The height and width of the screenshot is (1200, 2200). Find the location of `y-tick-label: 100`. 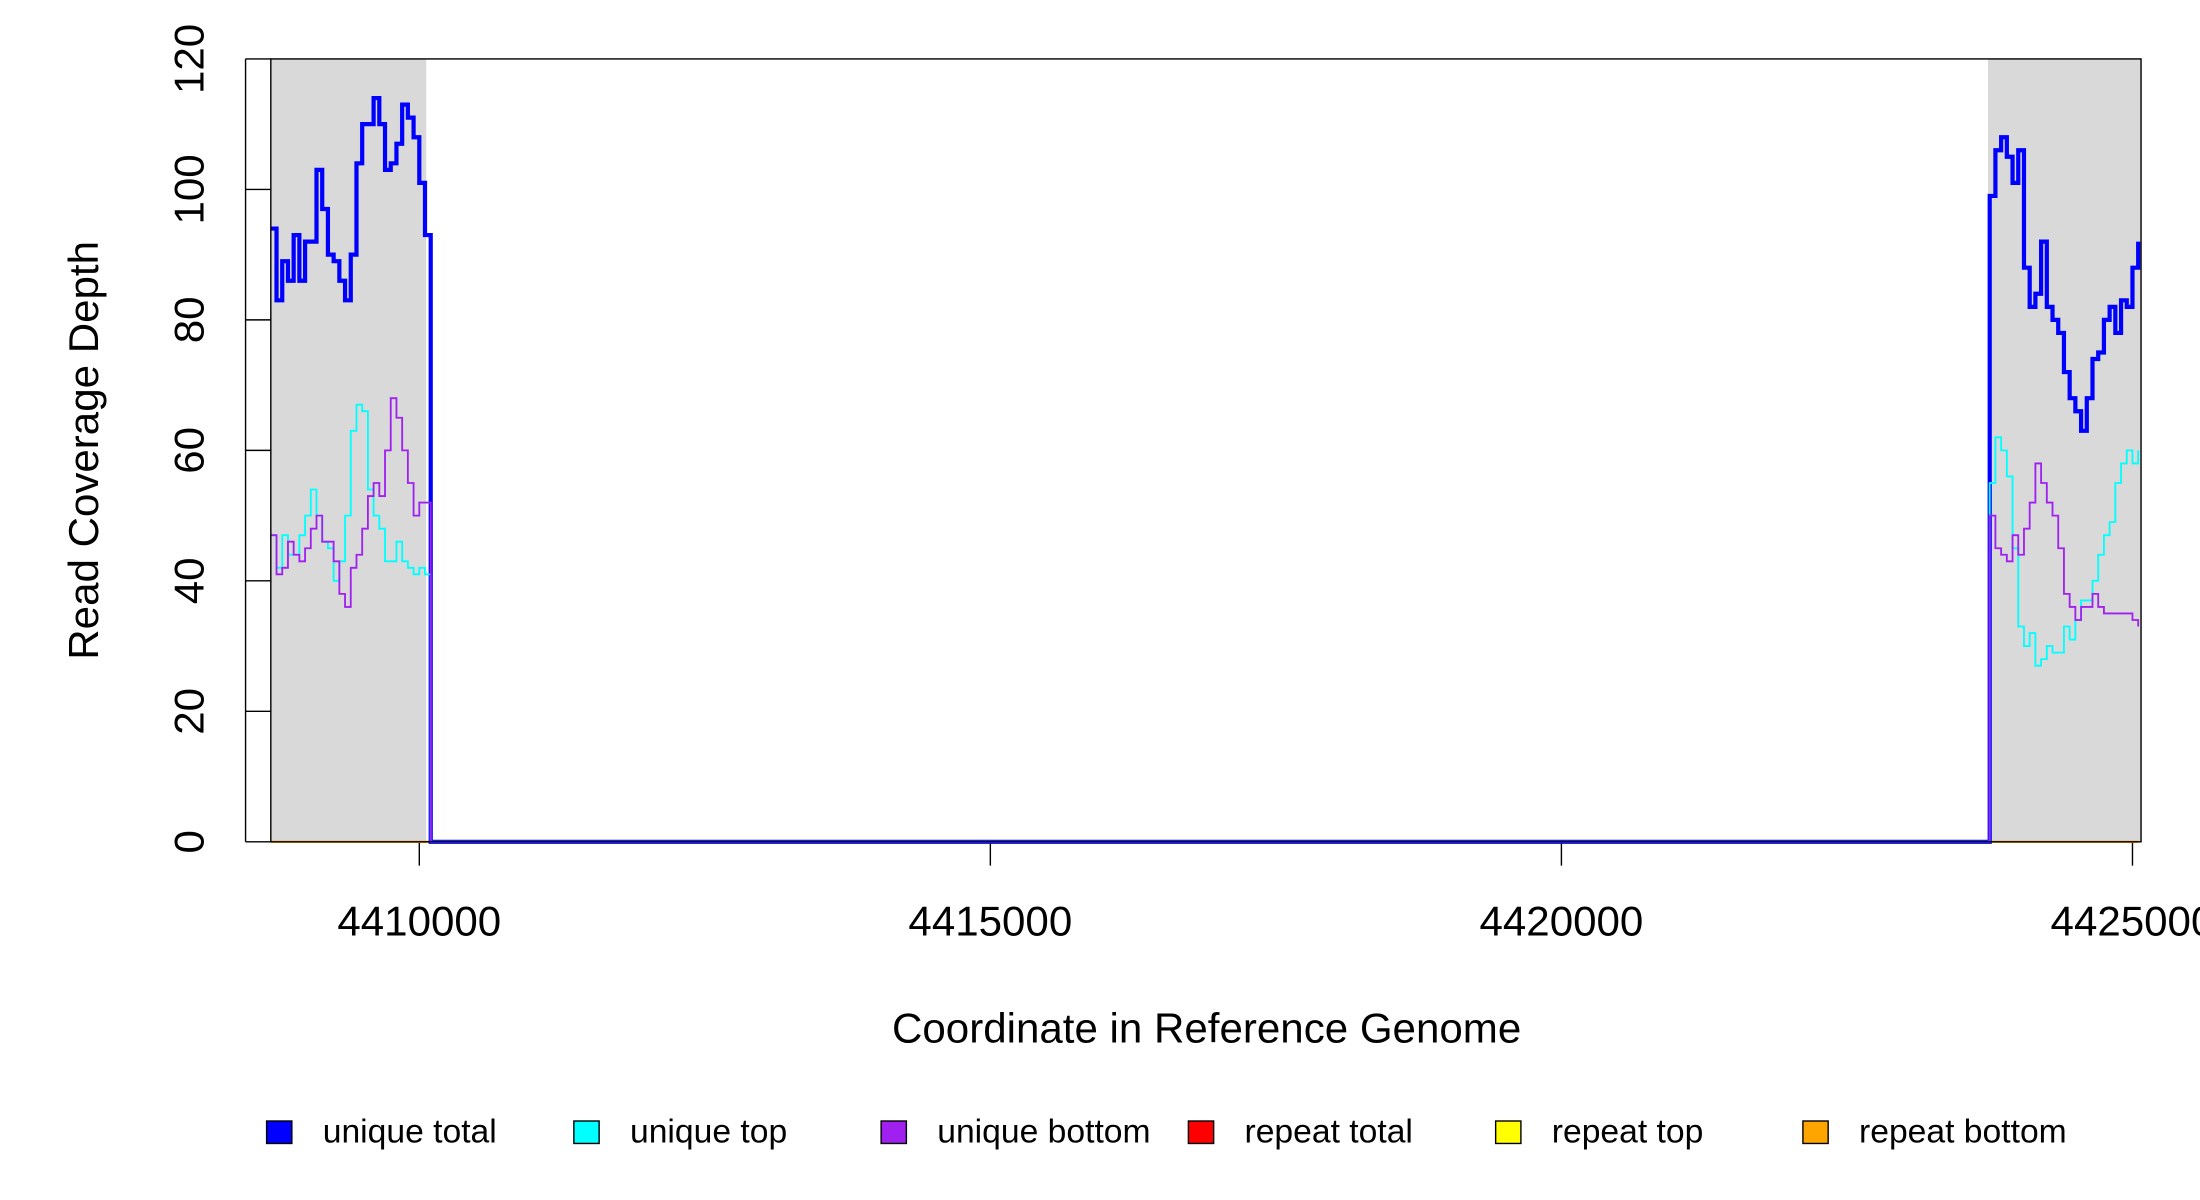

y-tick-label: 100 is located at coordinates (188, 189).